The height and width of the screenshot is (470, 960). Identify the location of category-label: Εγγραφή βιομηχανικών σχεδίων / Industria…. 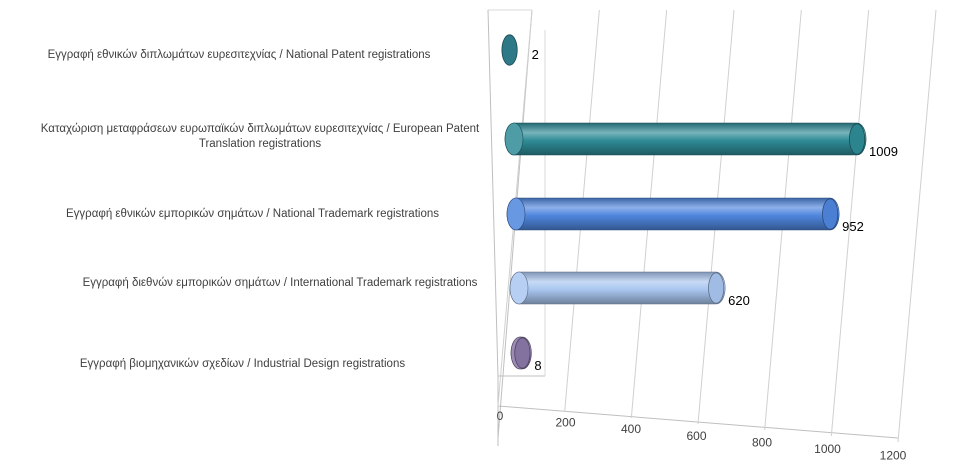
(242, 364).